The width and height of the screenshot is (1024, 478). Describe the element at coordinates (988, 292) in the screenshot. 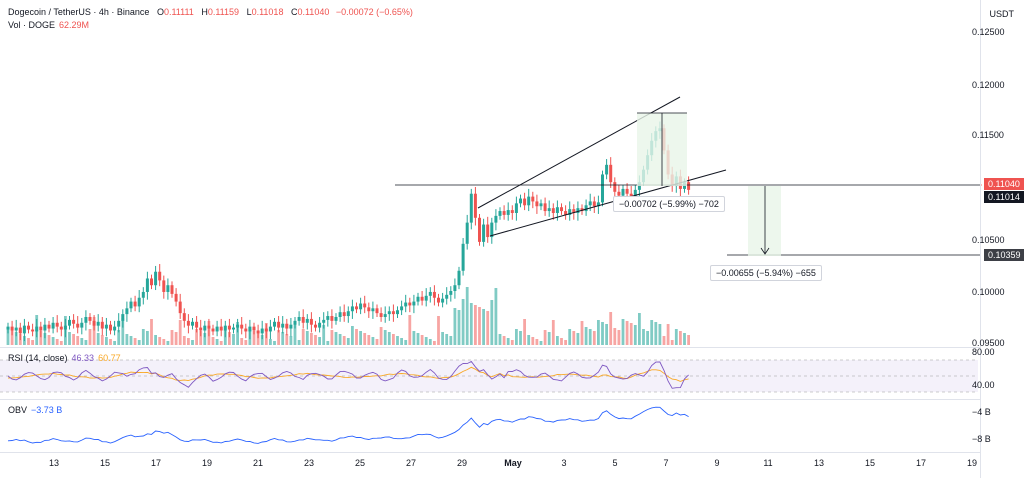

I see `price-tick: 0.10000` at that location.